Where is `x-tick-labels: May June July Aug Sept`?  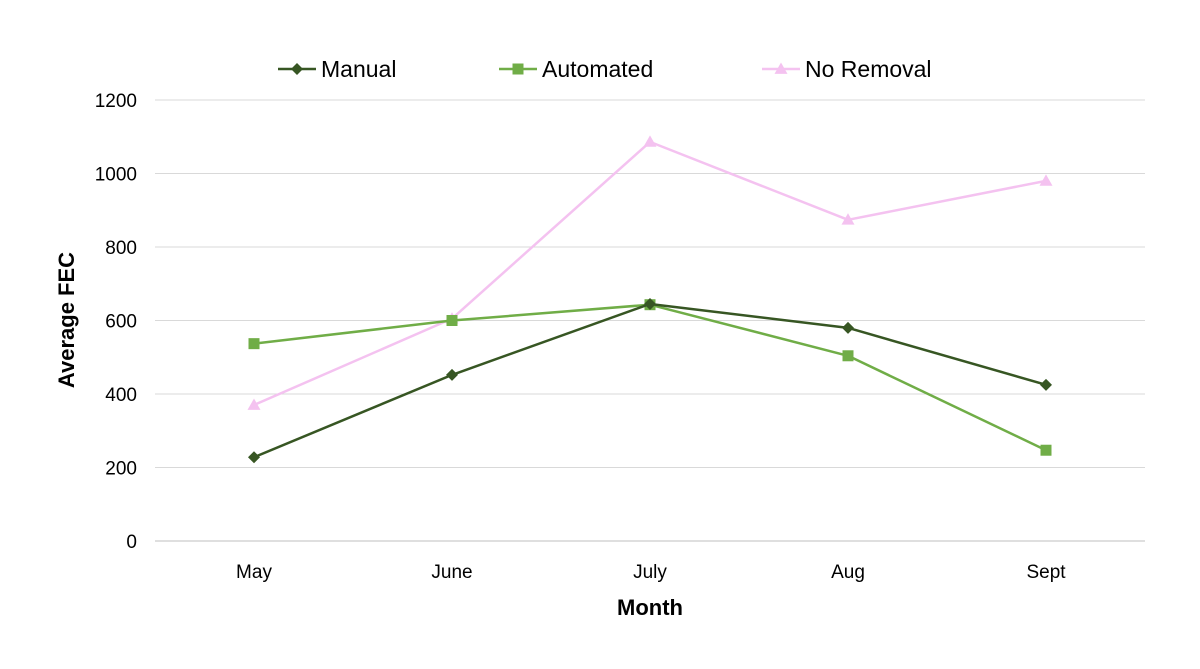
x-tick-labels: May June July Aug Sept is located at coordinates (651, 572).